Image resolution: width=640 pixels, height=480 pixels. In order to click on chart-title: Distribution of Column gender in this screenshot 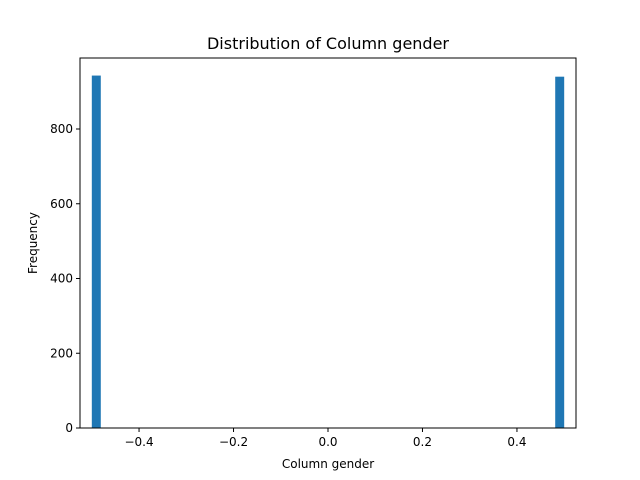, I will do `click(328, 43)`.